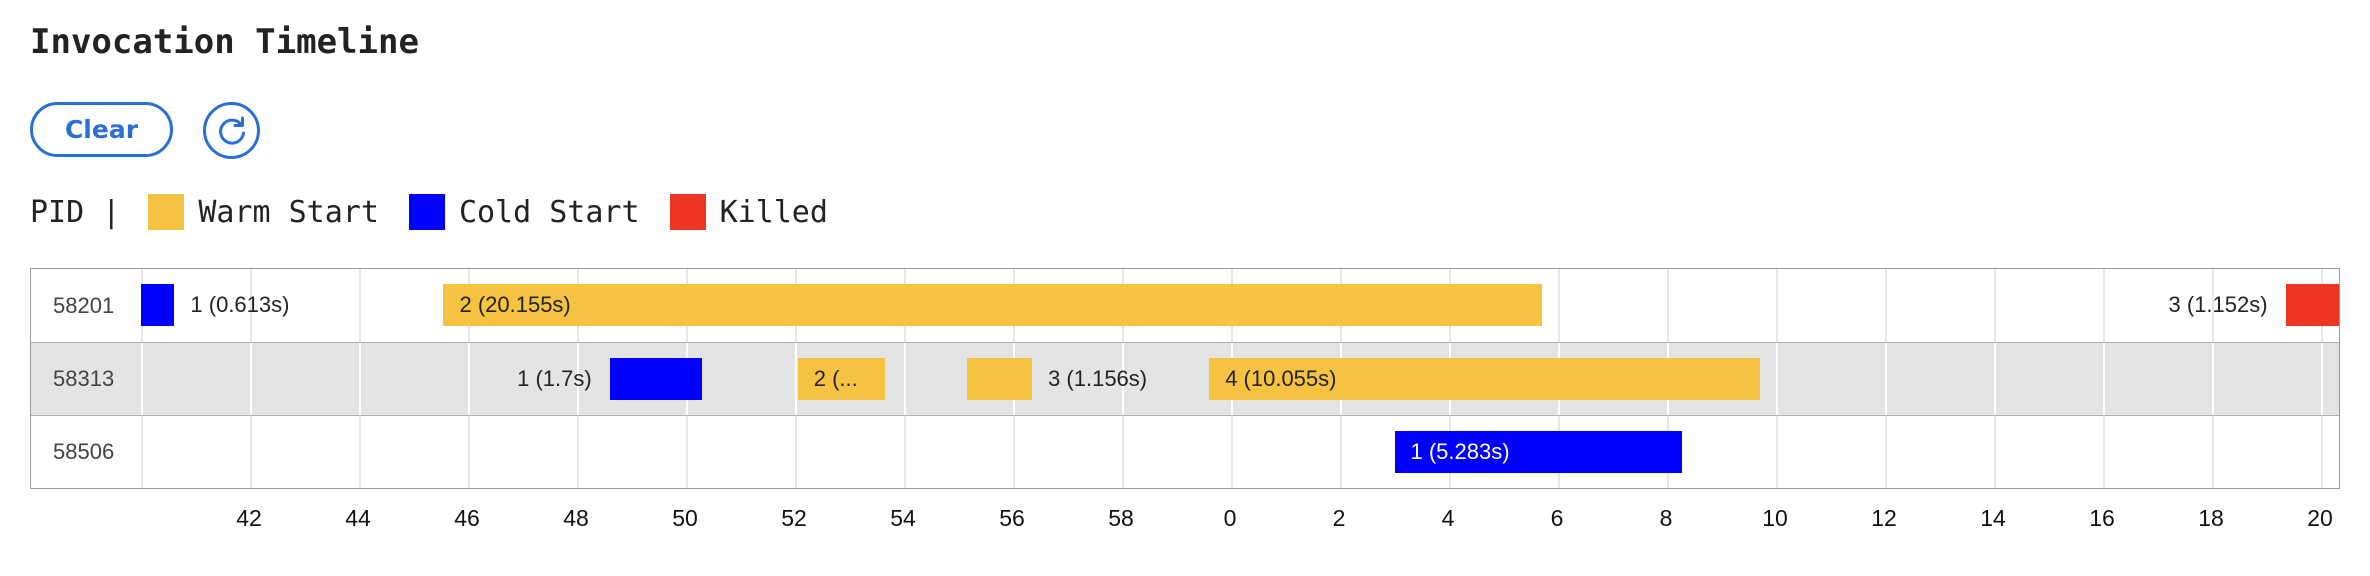 Image resolution: width=2370 pixels, height=576 pixels. Describe the element at coordinates (1666, 518) in the screenshot. I see `x-tick-label: 8` at that location.